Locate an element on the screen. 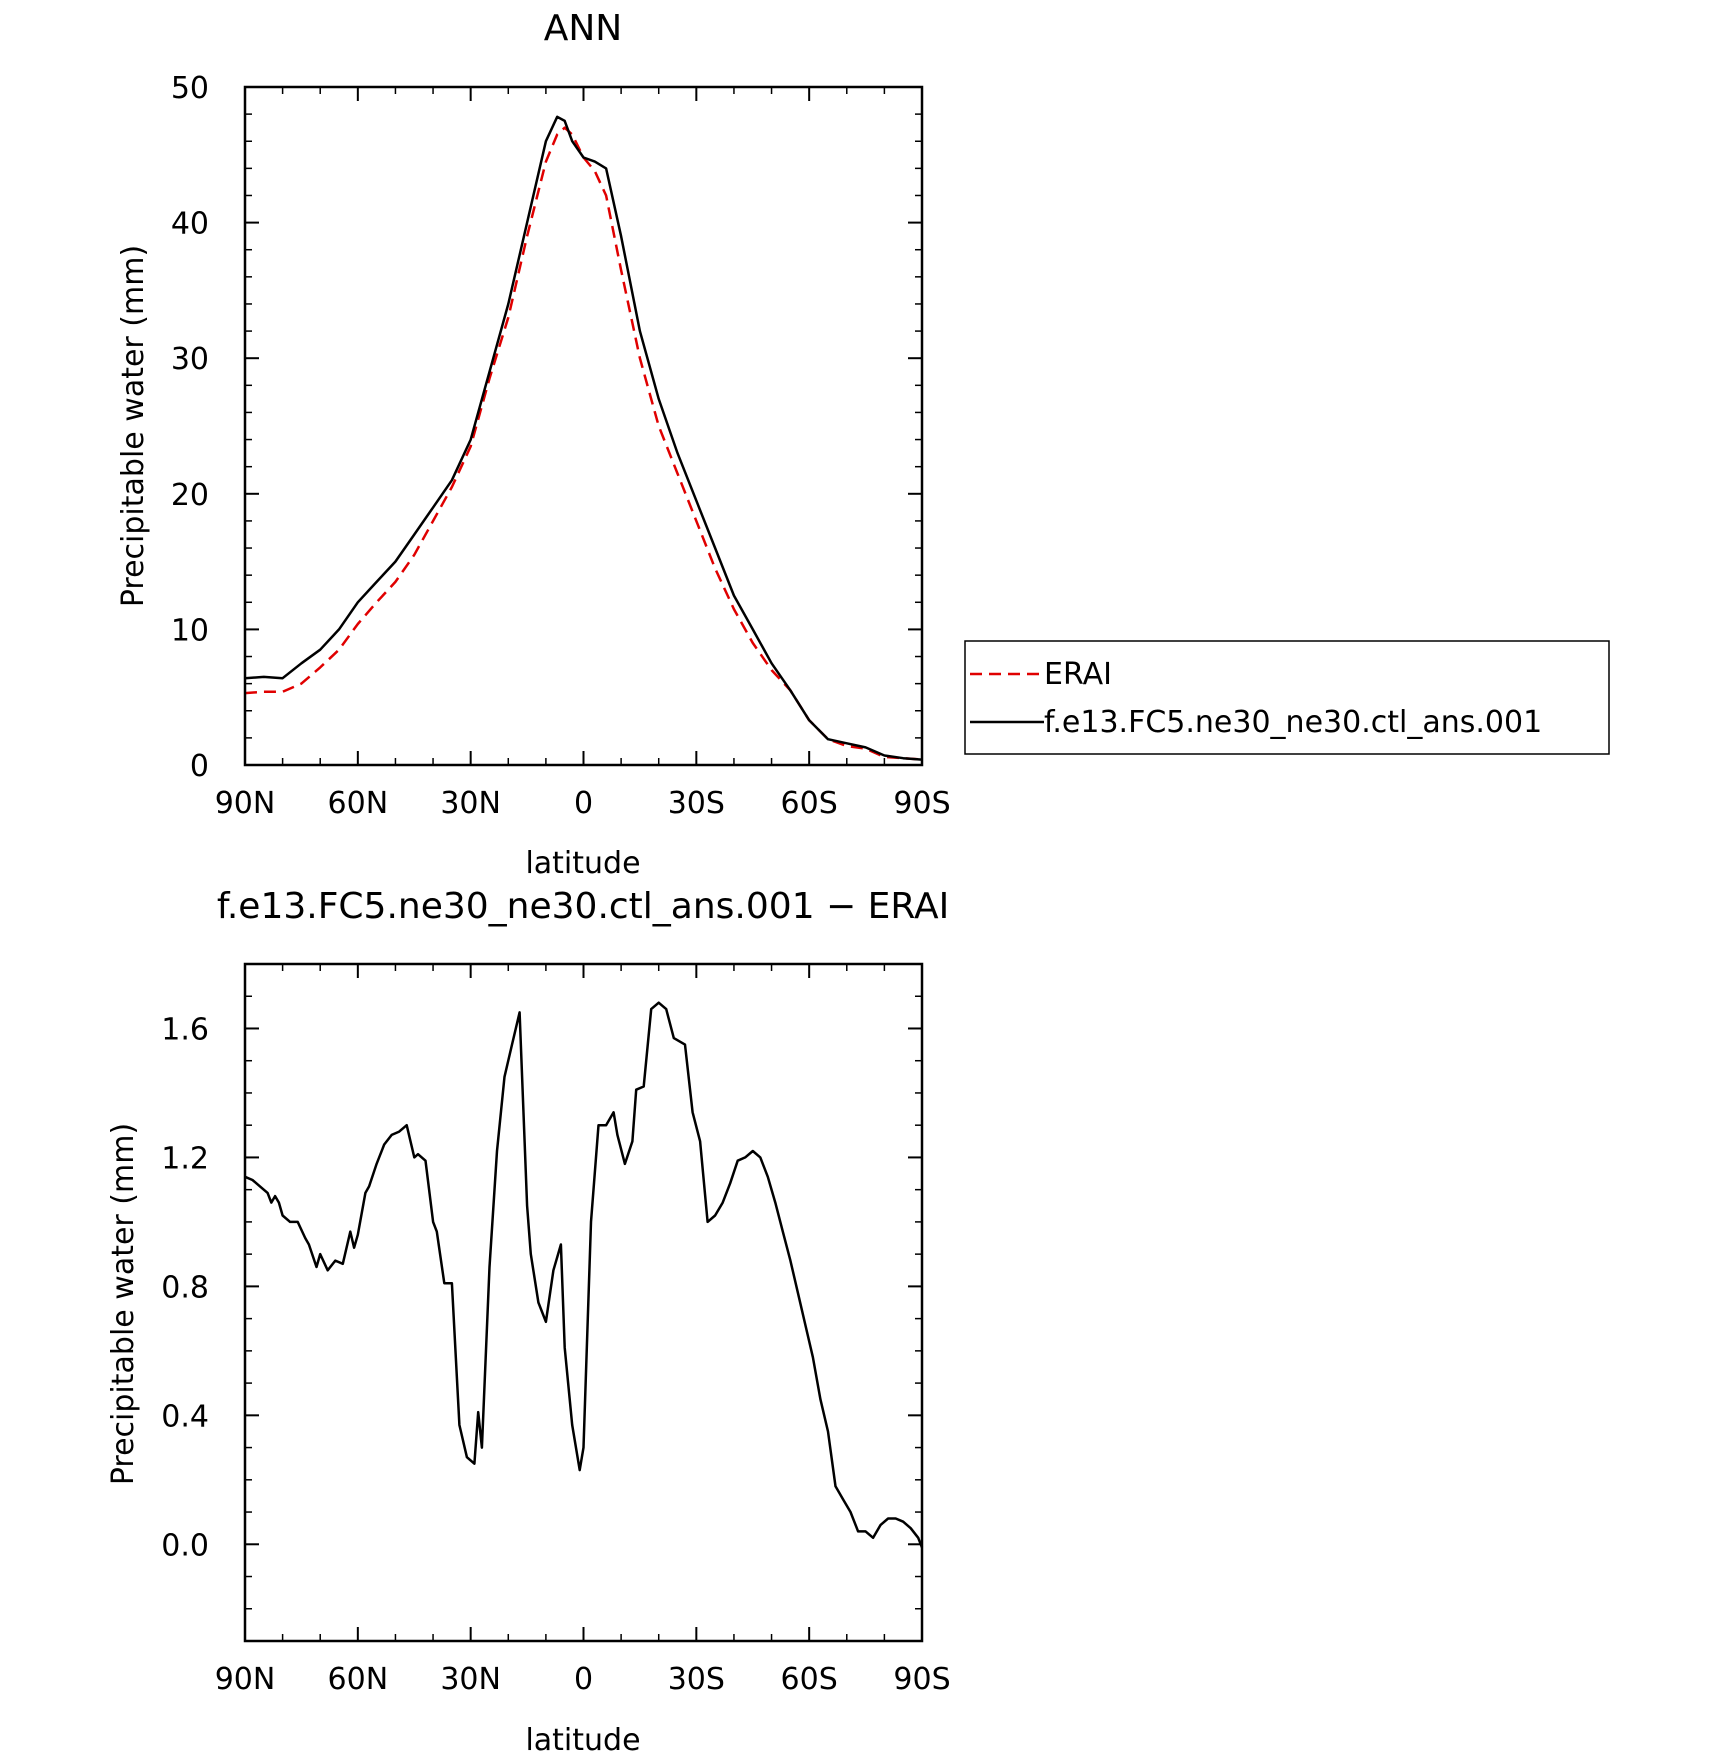 The height and width of the screenshot is (1758, 1710). y-tick-label: 20 is located at coordinates (190, 495).